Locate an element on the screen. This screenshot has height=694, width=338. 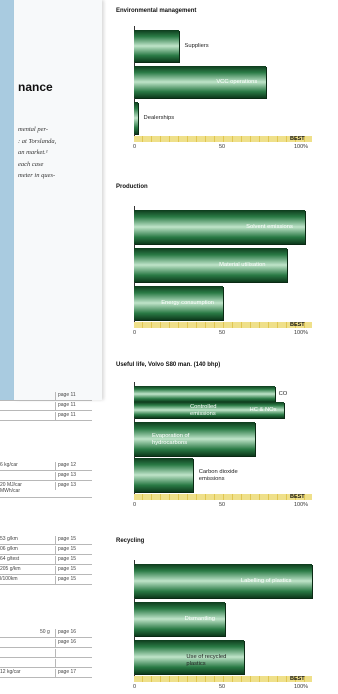
table-row: l/100km page 15 is located at coordinates (46, 580).